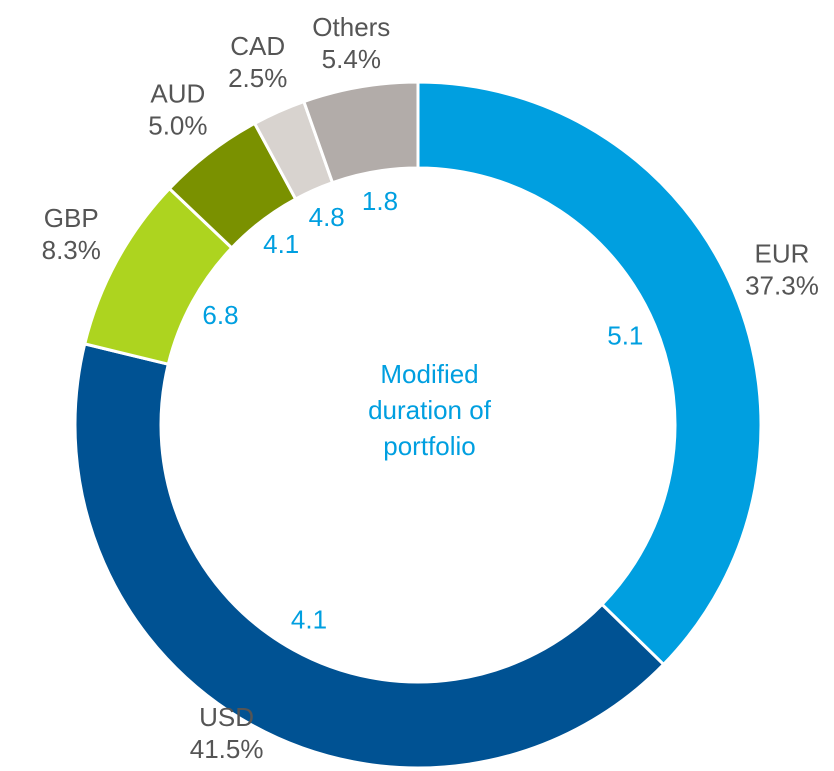 The height and width of the screenshot is (771, 834). What do you see at coordinates (782, 285) in the screenshot?
I see `value-label: 37.3%` at bounding box center [782, 285].